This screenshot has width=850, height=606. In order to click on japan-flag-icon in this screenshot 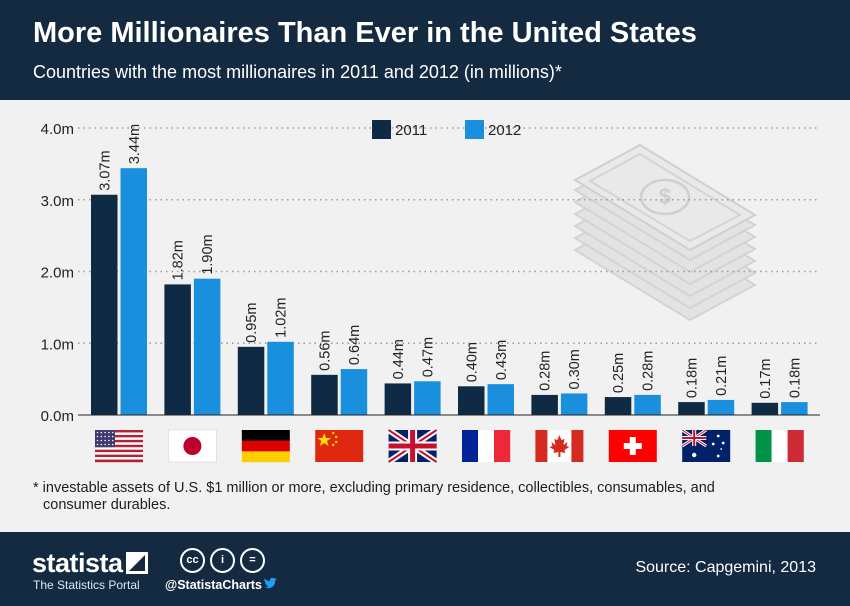, I will do `click(192, 446)`.